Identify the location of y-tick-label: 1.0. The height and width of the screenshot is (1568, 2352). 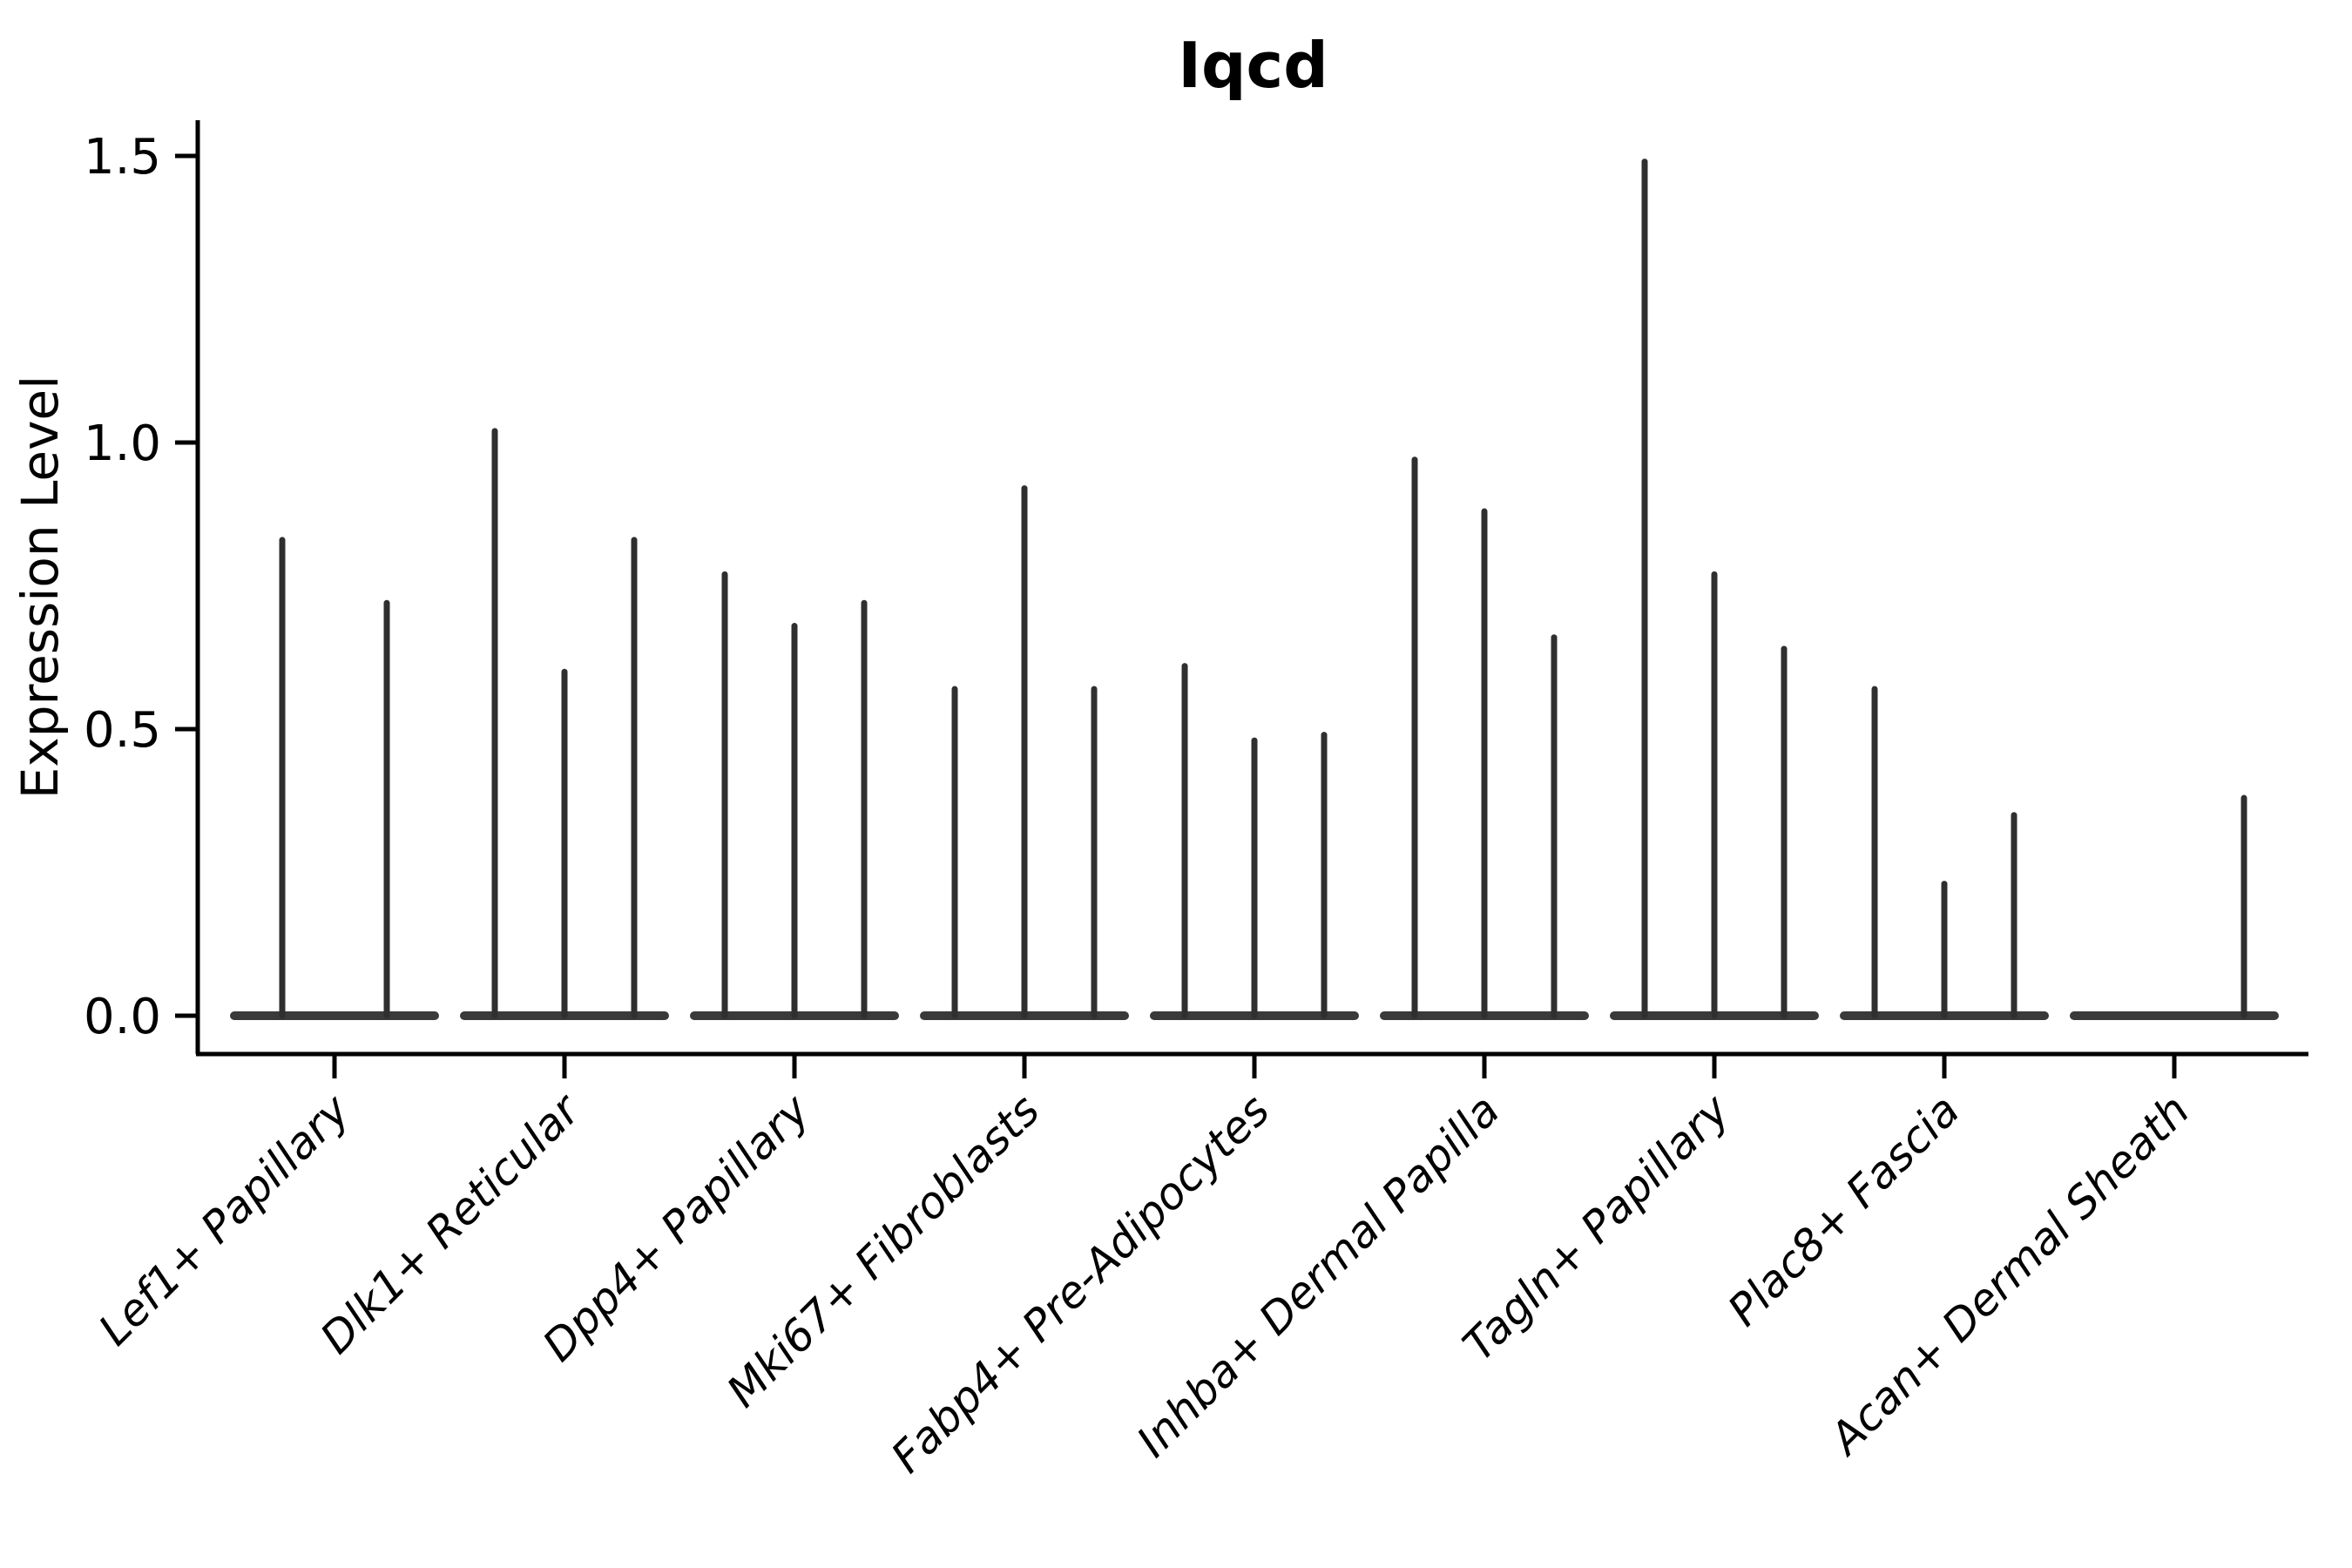
(122, 444).